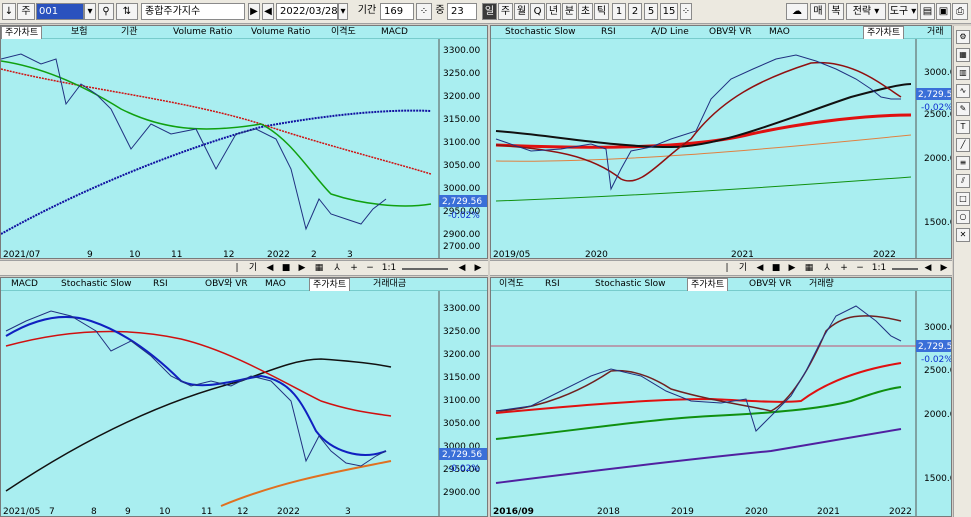 The width and height of the screenshot is (971, 517). What do you see at coordinates (268, 11) in the screenshot?
I see `next-date-icon: ◀` at bounding box center [268, 11].